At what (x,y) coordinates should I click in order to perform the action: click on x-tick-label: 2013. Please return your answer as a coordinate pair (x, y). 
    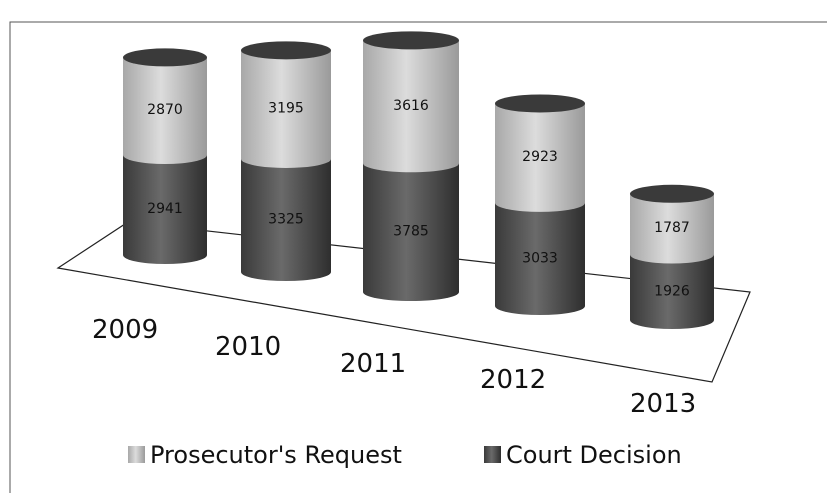
    Looking at the image, I should click on (663, 404).